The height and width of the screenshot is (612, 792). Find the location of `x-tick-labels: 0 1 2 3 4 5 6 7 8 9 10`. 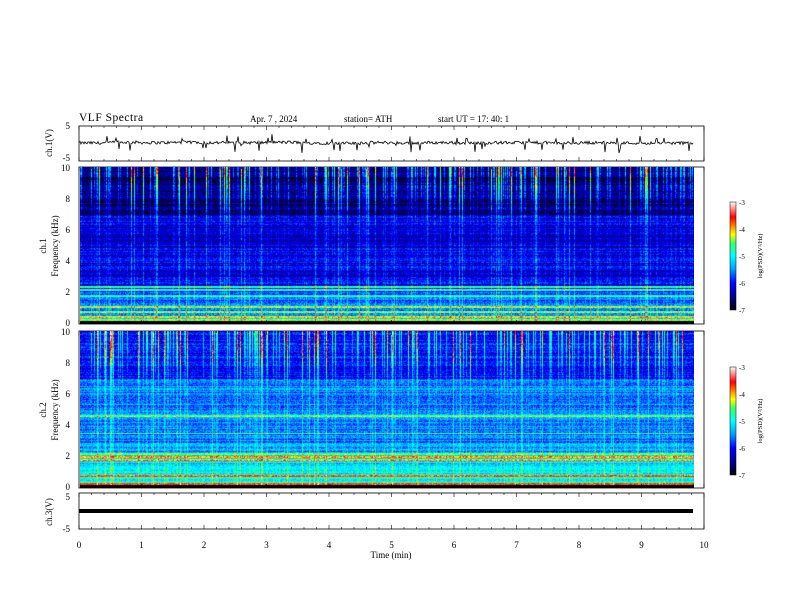

x-tick-labels: 0 1 2 3 4 5 6 7 8 9 10 is located at coordinates (393, 545).